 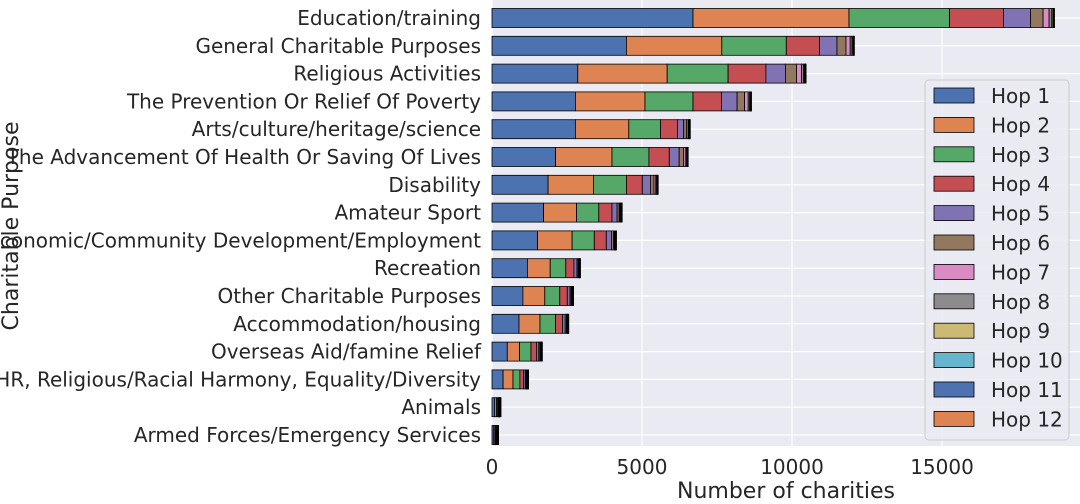 What do you see at coordinates (1020, 96) in the screenshot?
I see `legend-label: Hop 1` at bounding box center [1020, 96].